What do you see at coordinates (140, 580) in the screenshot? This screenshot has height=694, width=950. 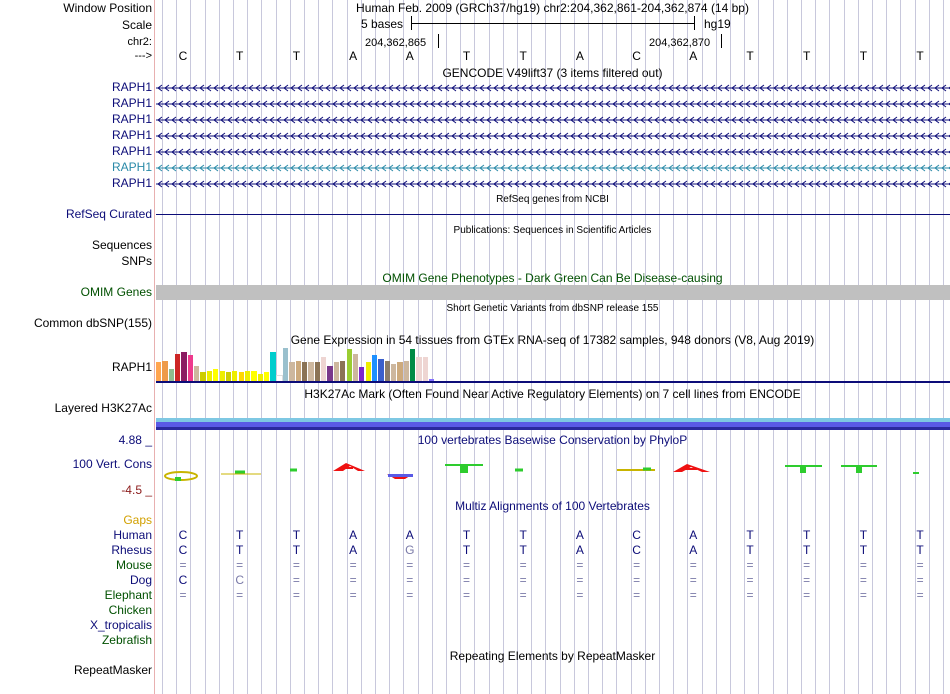 I see `multiz-species-label: Dog` at bounding box center [140, 580].